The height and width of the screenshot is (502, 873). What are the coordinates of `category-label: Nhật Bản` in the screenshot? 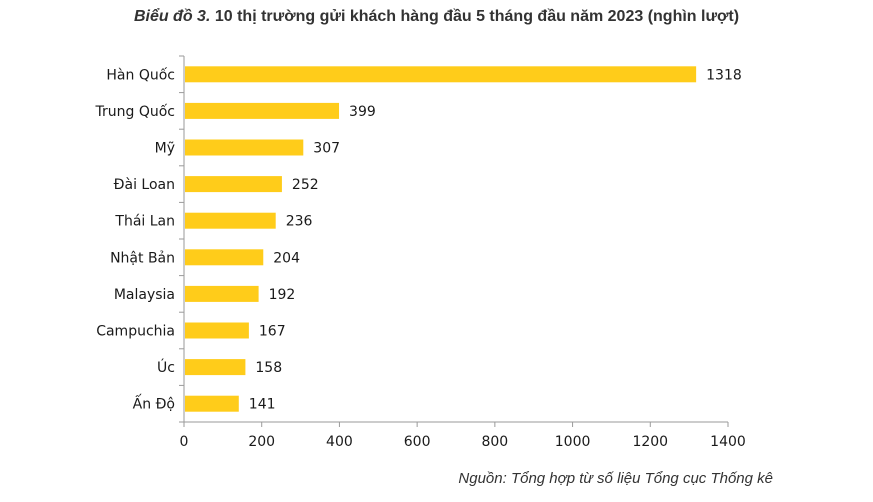 It's located at (142, 258).